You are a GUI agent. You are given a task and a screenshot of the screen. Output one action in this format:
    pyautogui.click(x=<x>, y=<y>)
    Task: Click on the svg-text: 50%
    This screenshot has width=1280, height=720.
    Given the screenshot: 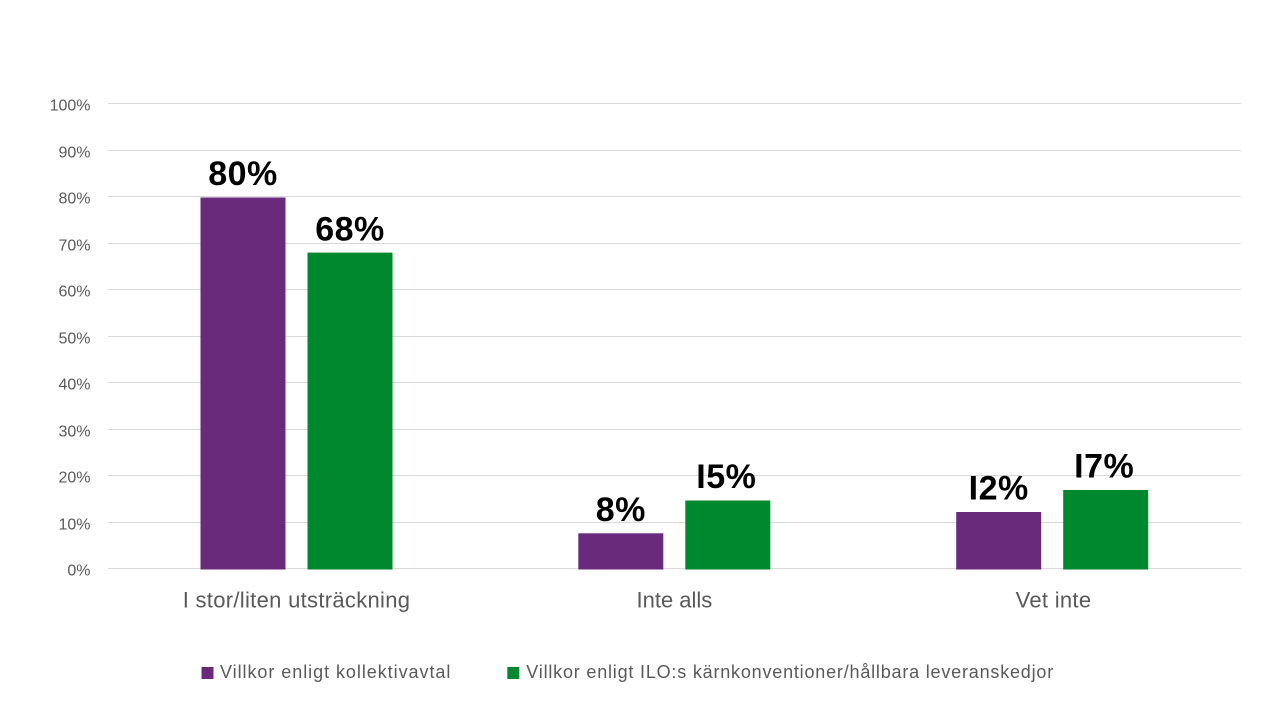 What is the action you would take?
    pyautogui.click(x=74, y=338)
    